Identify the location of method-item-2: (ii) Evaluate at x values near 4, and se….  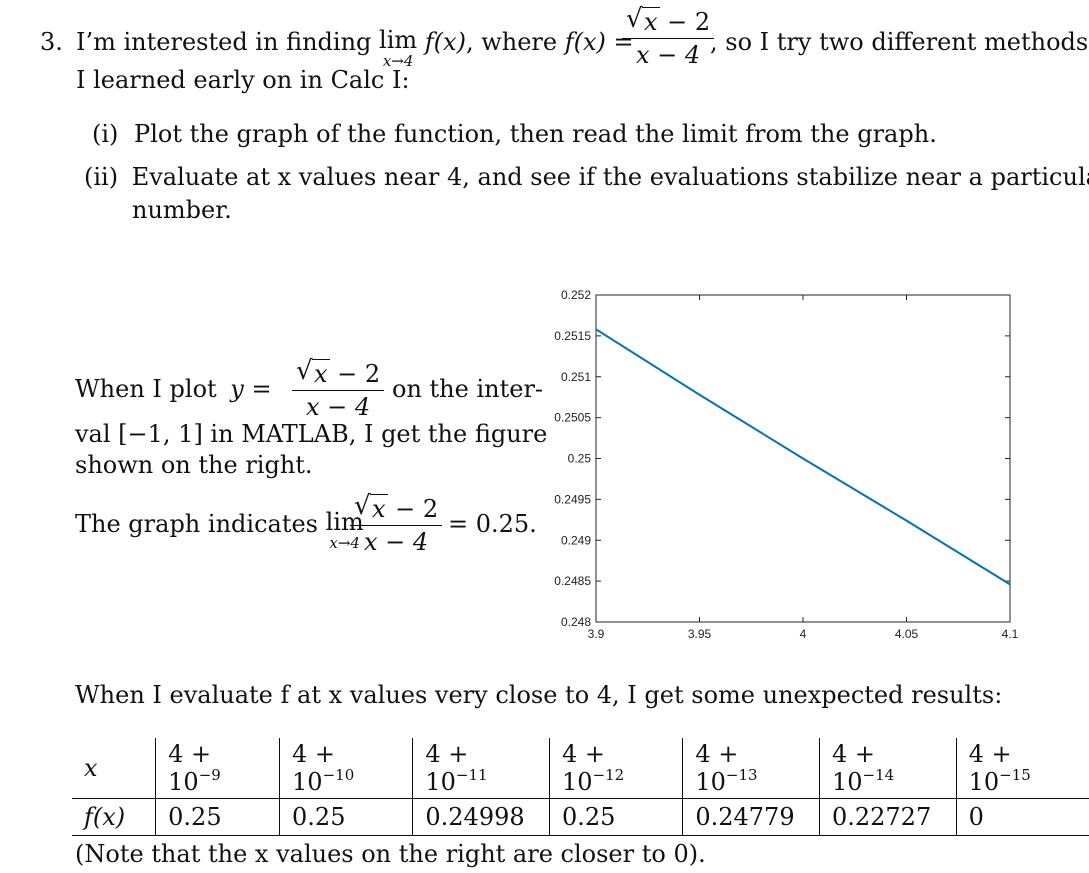
(586, 177).